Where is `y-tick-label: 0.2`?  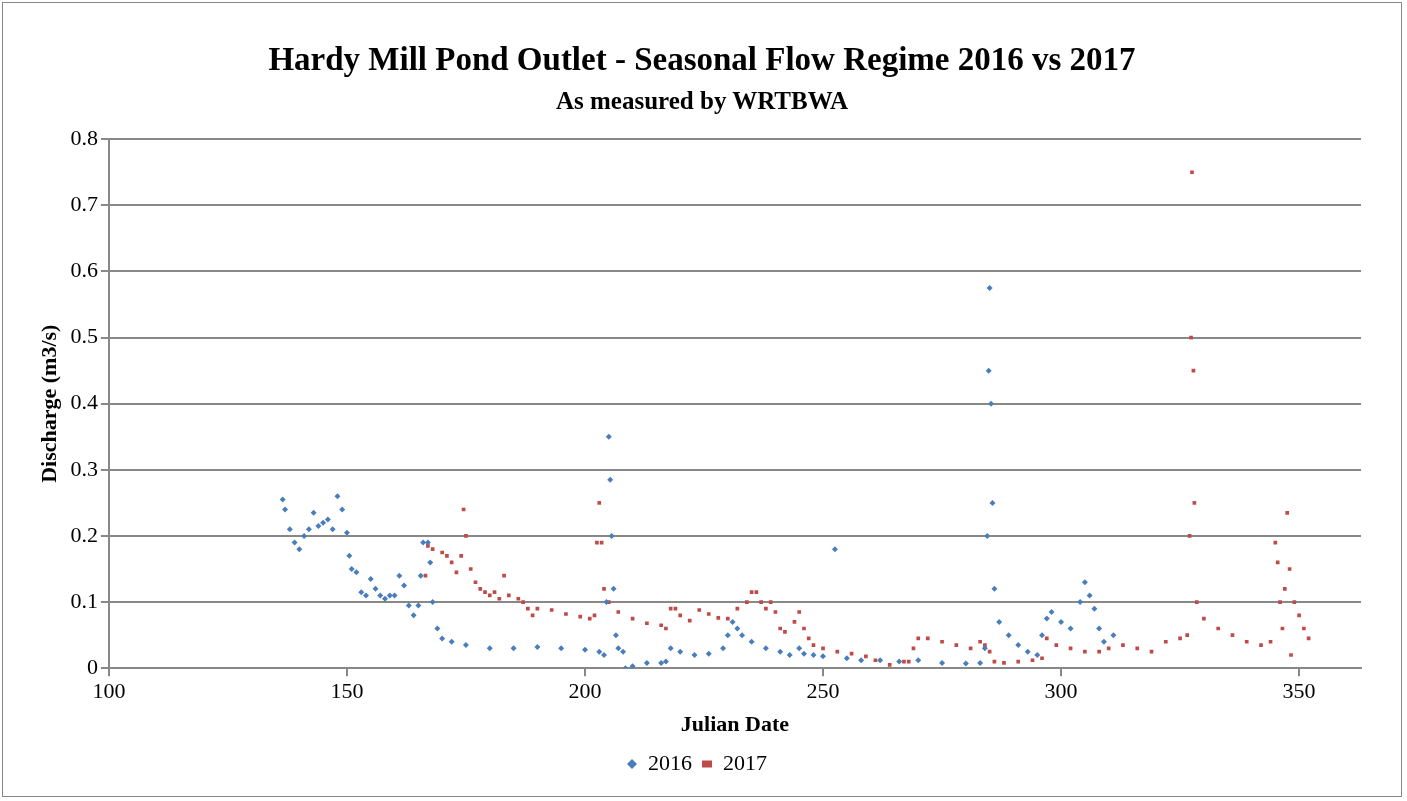
y-tick-label: 0.2 is located at coordinates (84, 534).